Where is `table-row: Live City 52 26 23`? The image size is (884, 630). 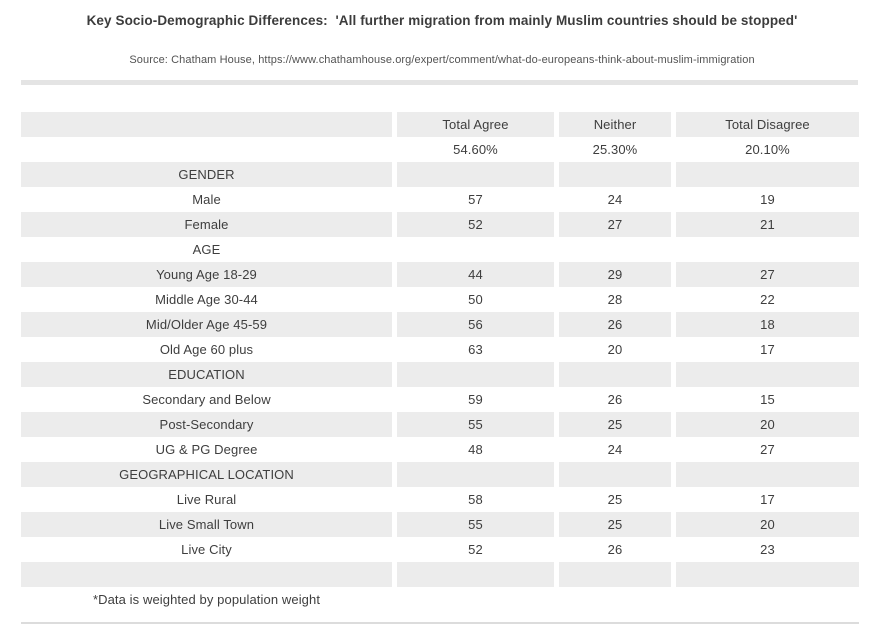
table-row: Live City 52 26 23 is located at coordinates (440, 549).